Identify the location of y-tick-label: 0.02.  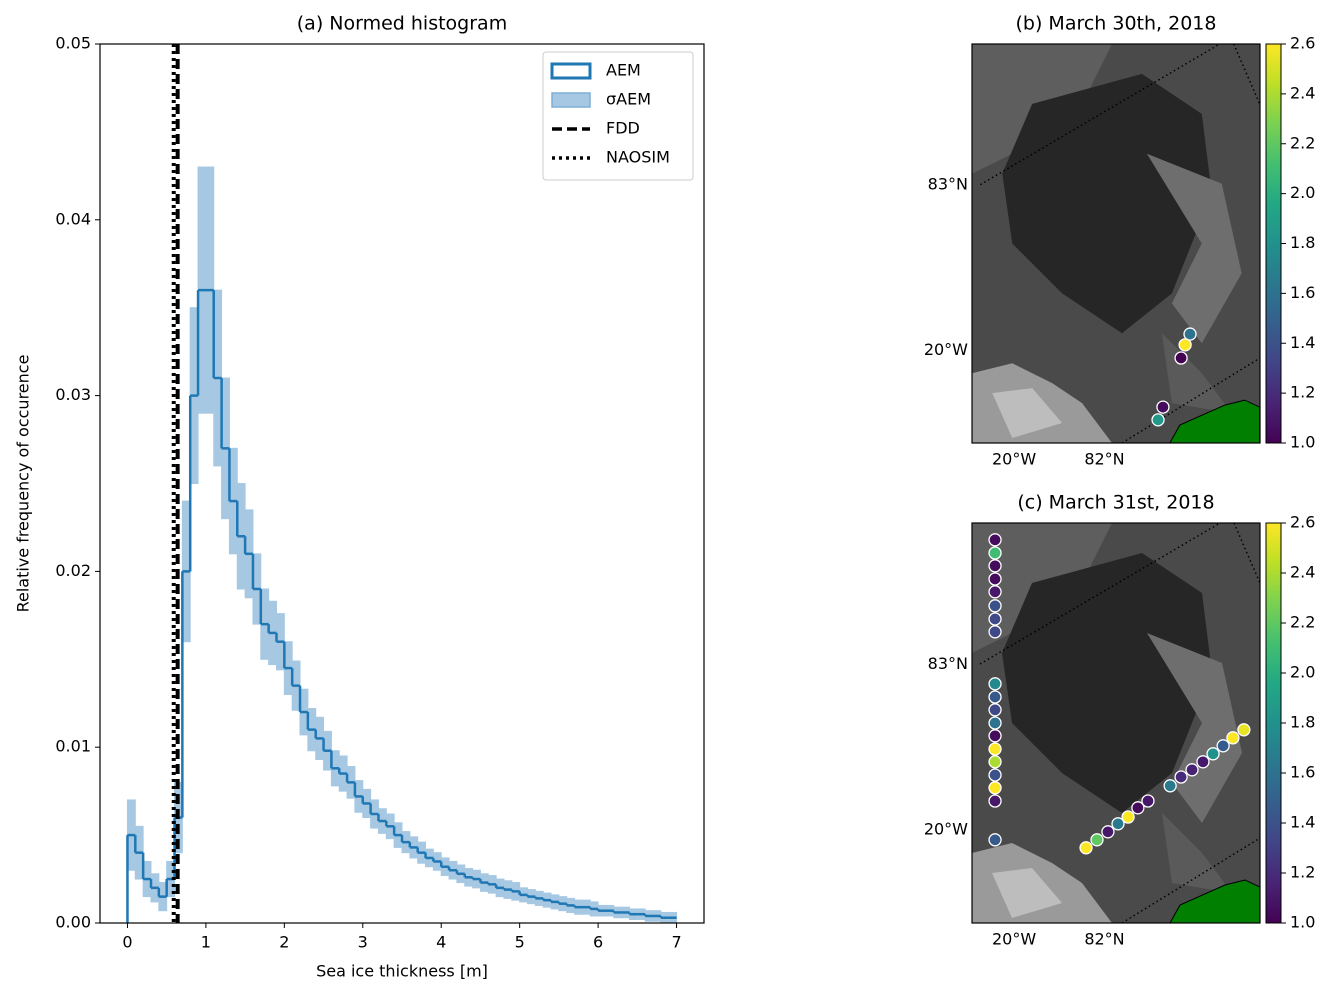
(73, 570).